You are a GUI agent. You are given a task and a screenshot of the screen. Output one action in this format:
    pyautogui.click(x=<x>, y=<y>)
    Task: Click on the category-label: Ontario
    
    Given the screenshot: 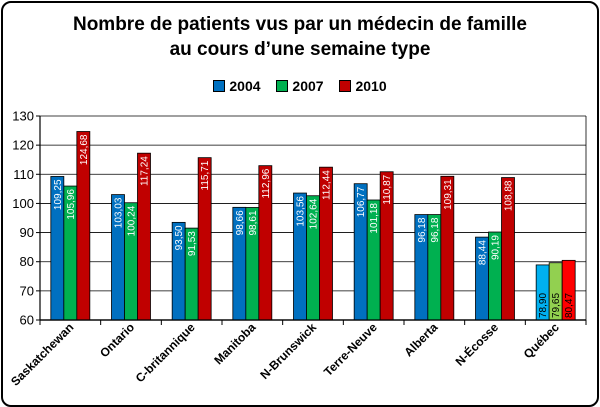 What is the action you would take?
    pyautogui.click(x=117, y=340)
    